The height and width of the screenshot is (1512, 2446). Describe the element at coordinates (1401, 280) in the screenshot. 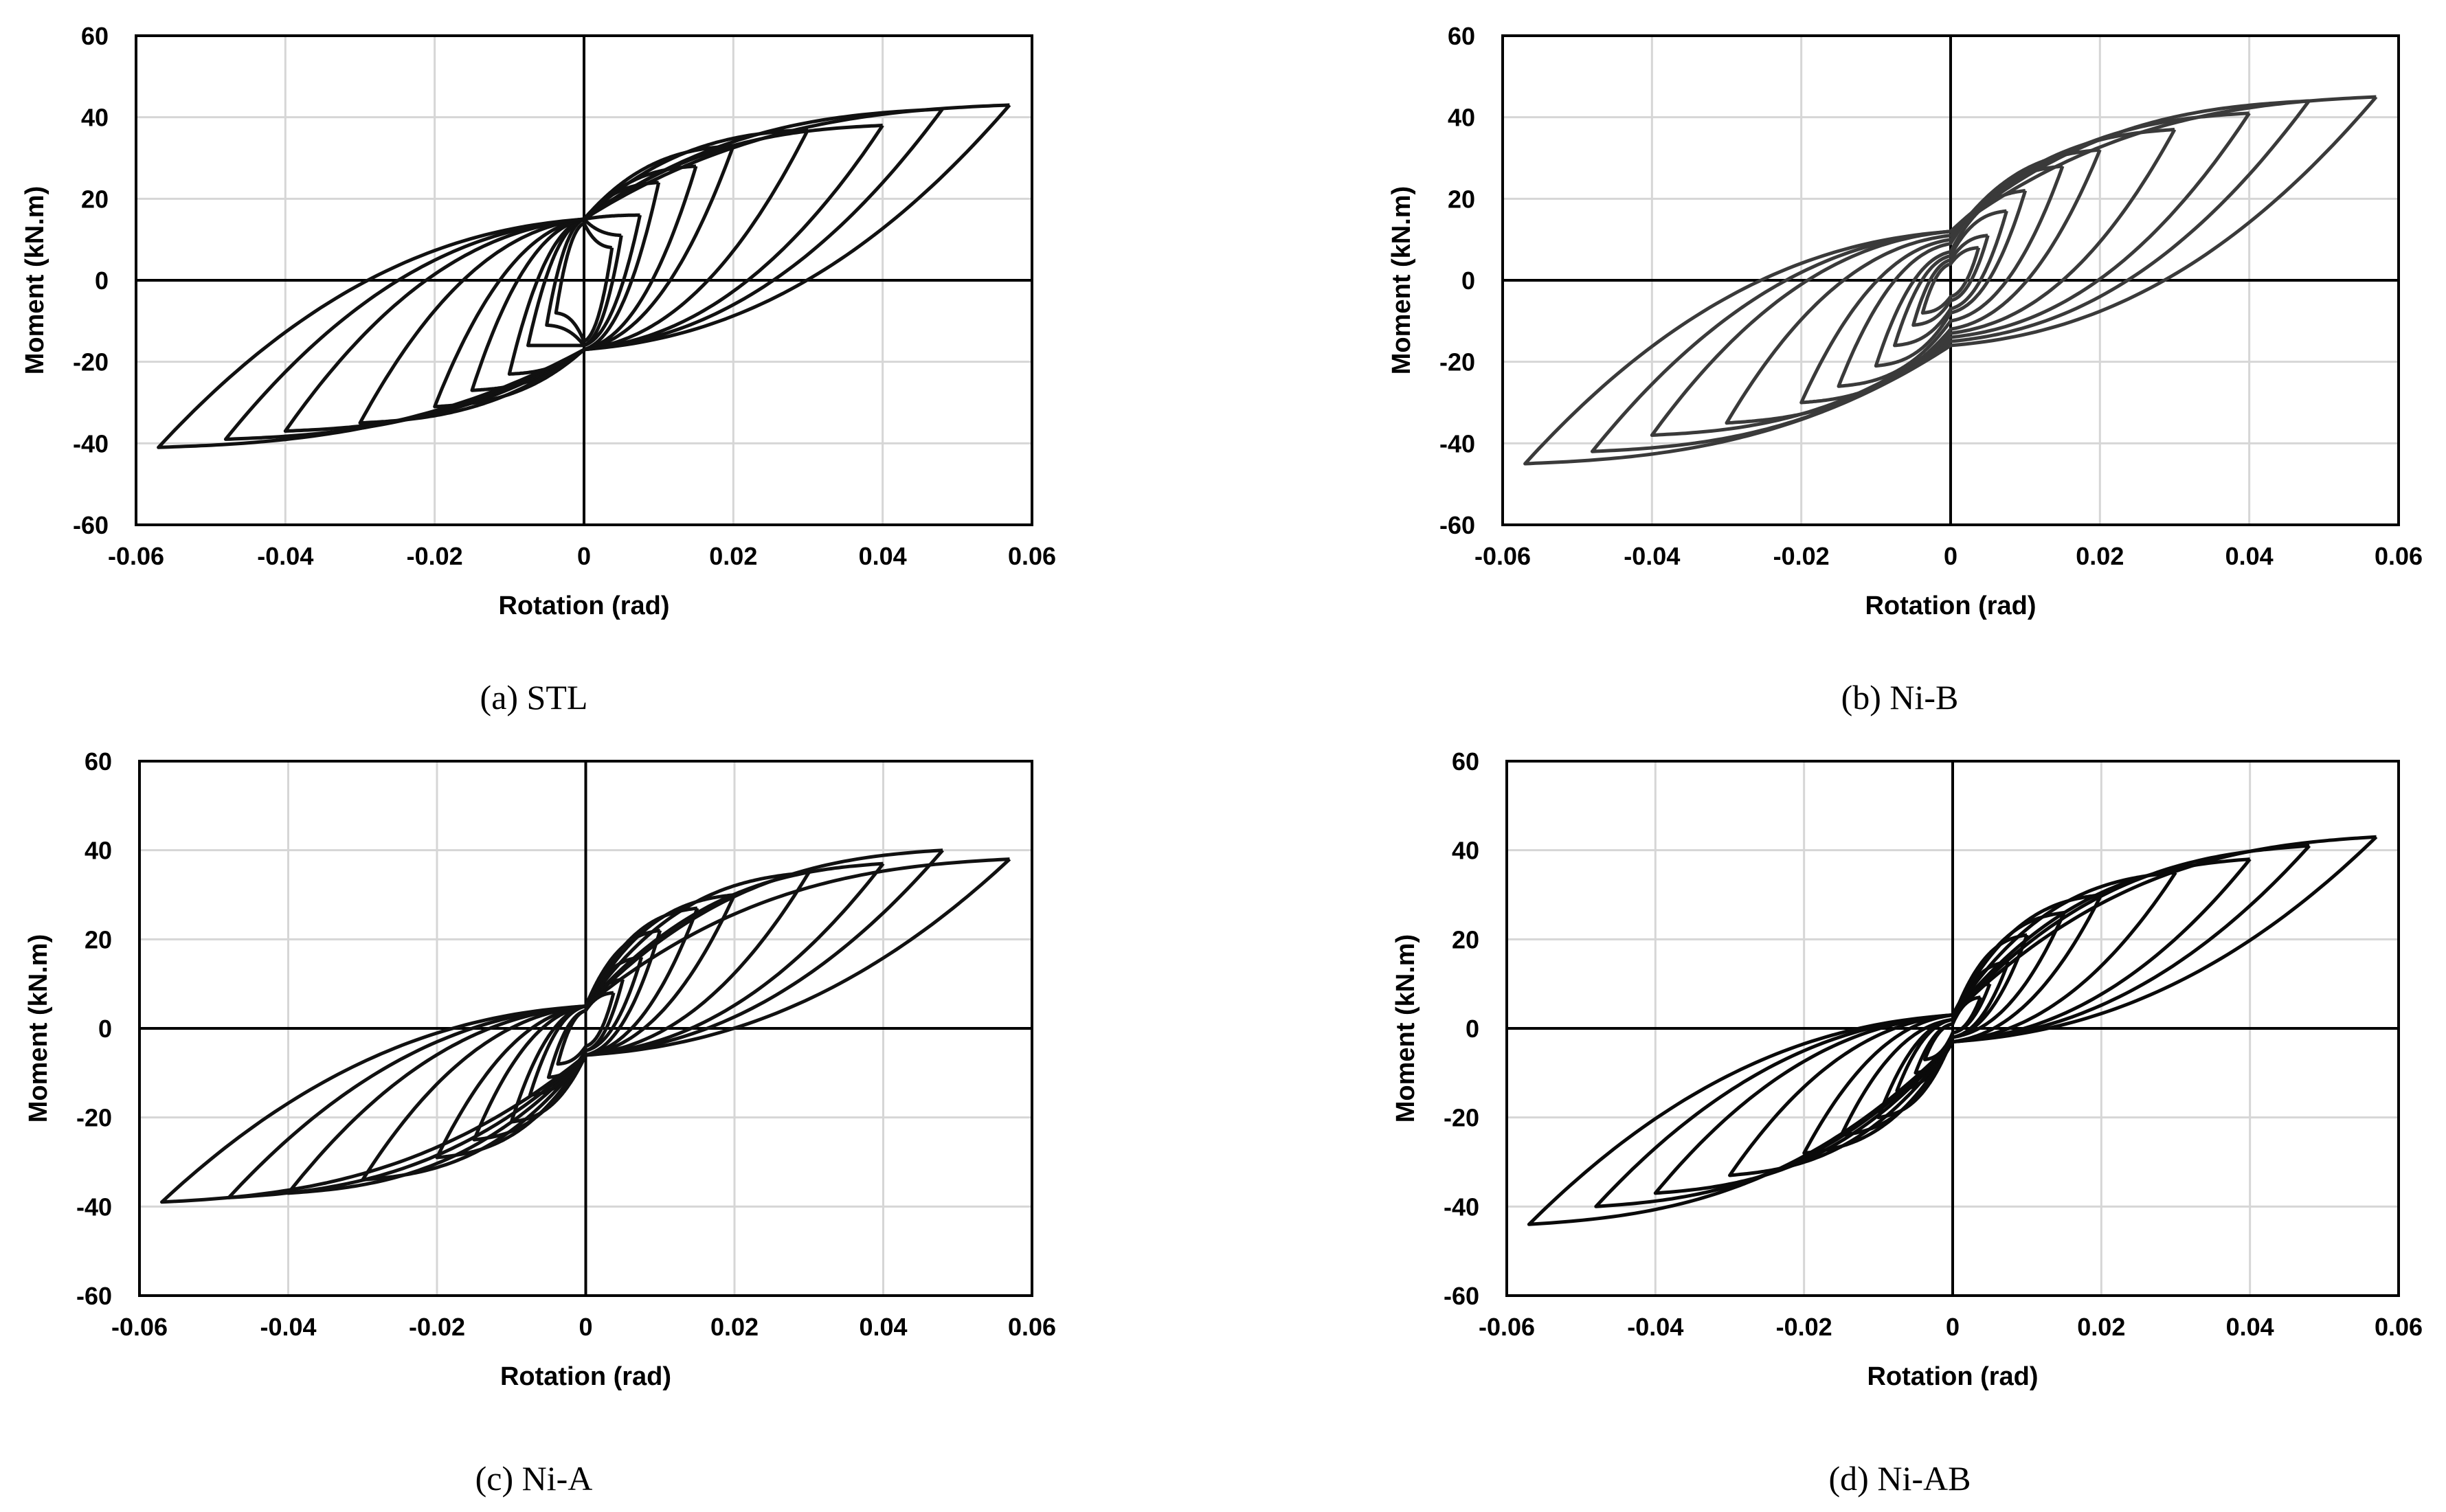

I see `chart-b-ylabel: Moment (kN.m)` at that location.